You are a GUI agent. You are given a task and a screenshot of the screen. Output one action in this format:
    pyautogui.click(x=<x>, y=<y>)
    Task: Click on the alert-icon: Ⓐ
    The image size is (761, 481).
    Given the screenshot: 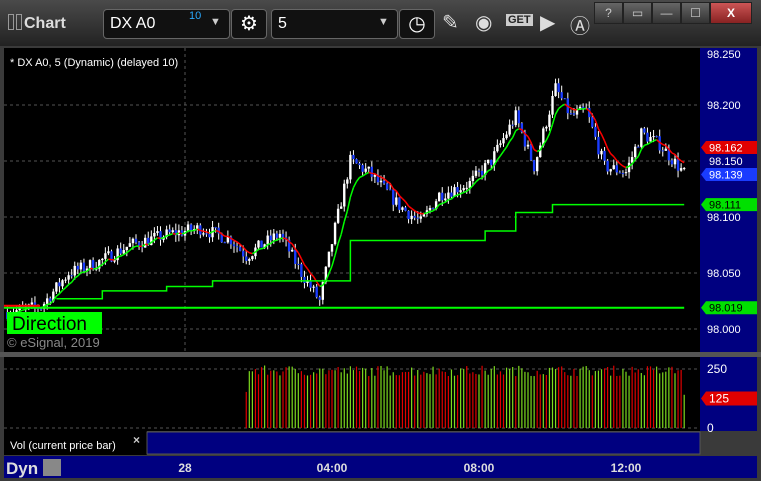 What is the action you would take?
    pyautogui.click(x=580, y=27)
    